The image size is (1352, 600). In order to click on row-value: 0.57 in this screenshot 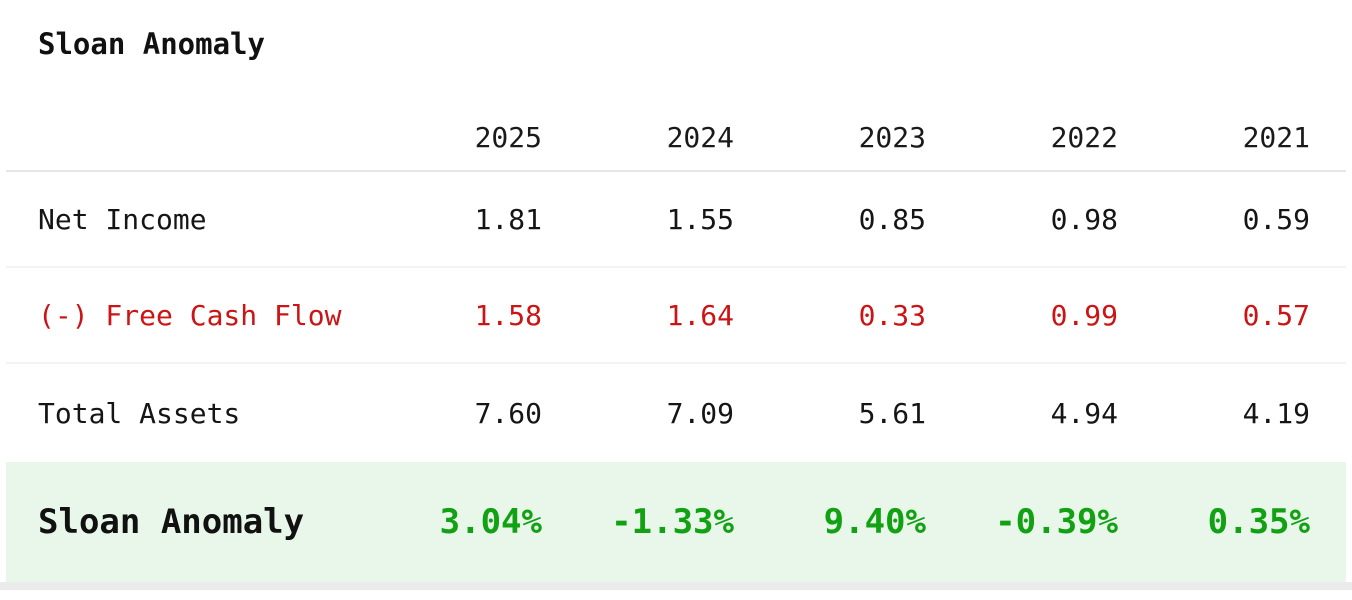, I will do `click(1276, 315)`.